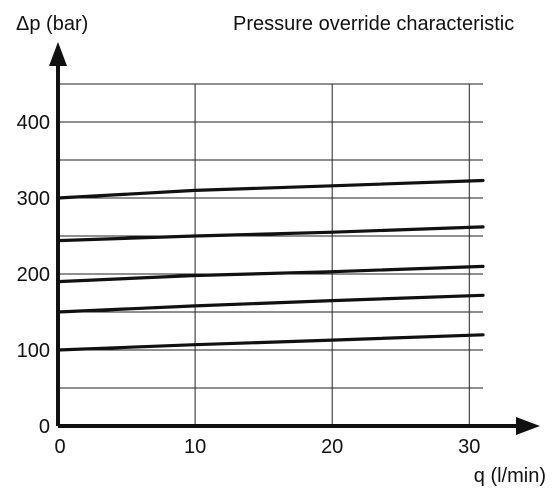 The image size is (560, 493). What do you see at coordinates (373, 24) in the screenshot?
I see `chart-title: Pressure override characteristic` at bounding box center [373, 24].